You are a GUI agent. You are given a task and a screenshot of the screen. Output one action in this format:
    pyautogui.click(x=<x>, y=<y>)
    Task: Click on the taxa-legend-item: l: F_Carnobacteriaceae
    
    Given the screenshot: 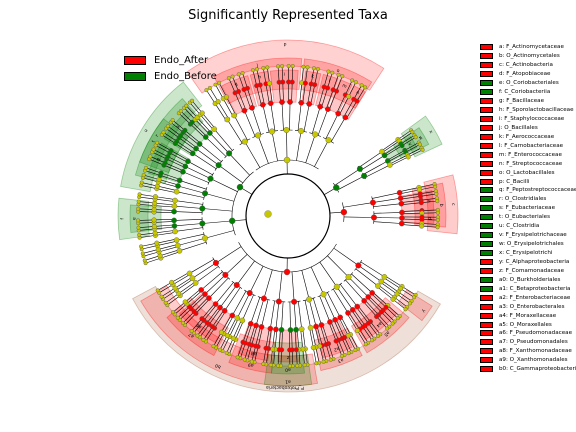 What is the action you would take?
    pyautogui.click(x=528, y=145)
    